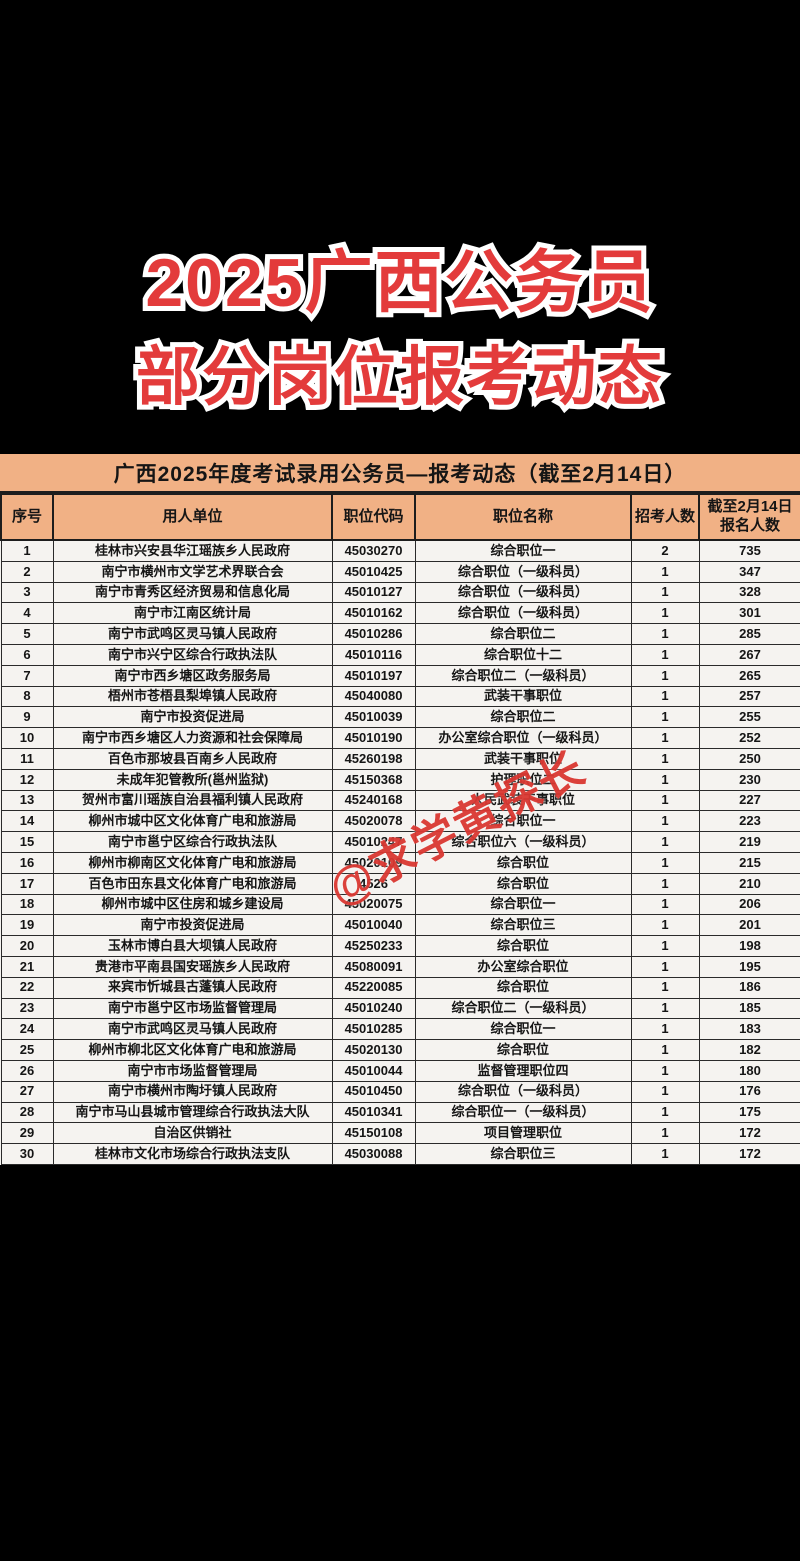  I want to click on cell-index: 9, so click(27, 717).